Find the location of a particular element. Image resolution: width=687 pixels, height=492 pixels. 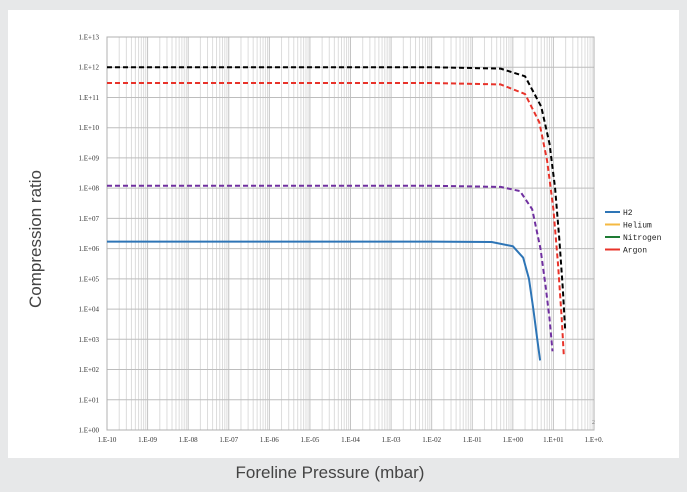

y-tick-label: 1.E+10 is located at coordinates (89, 128).